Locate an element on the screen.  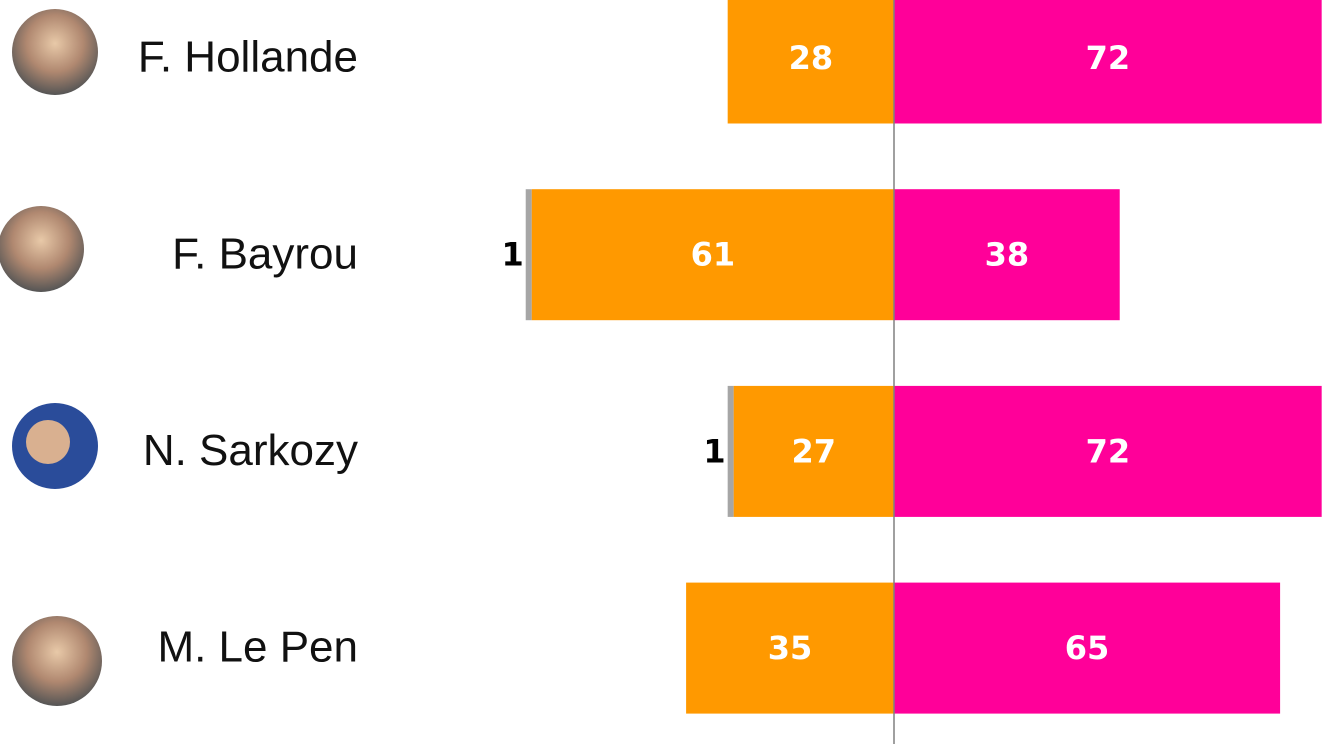
value-label: 61 is located at coordinates (713, 255).